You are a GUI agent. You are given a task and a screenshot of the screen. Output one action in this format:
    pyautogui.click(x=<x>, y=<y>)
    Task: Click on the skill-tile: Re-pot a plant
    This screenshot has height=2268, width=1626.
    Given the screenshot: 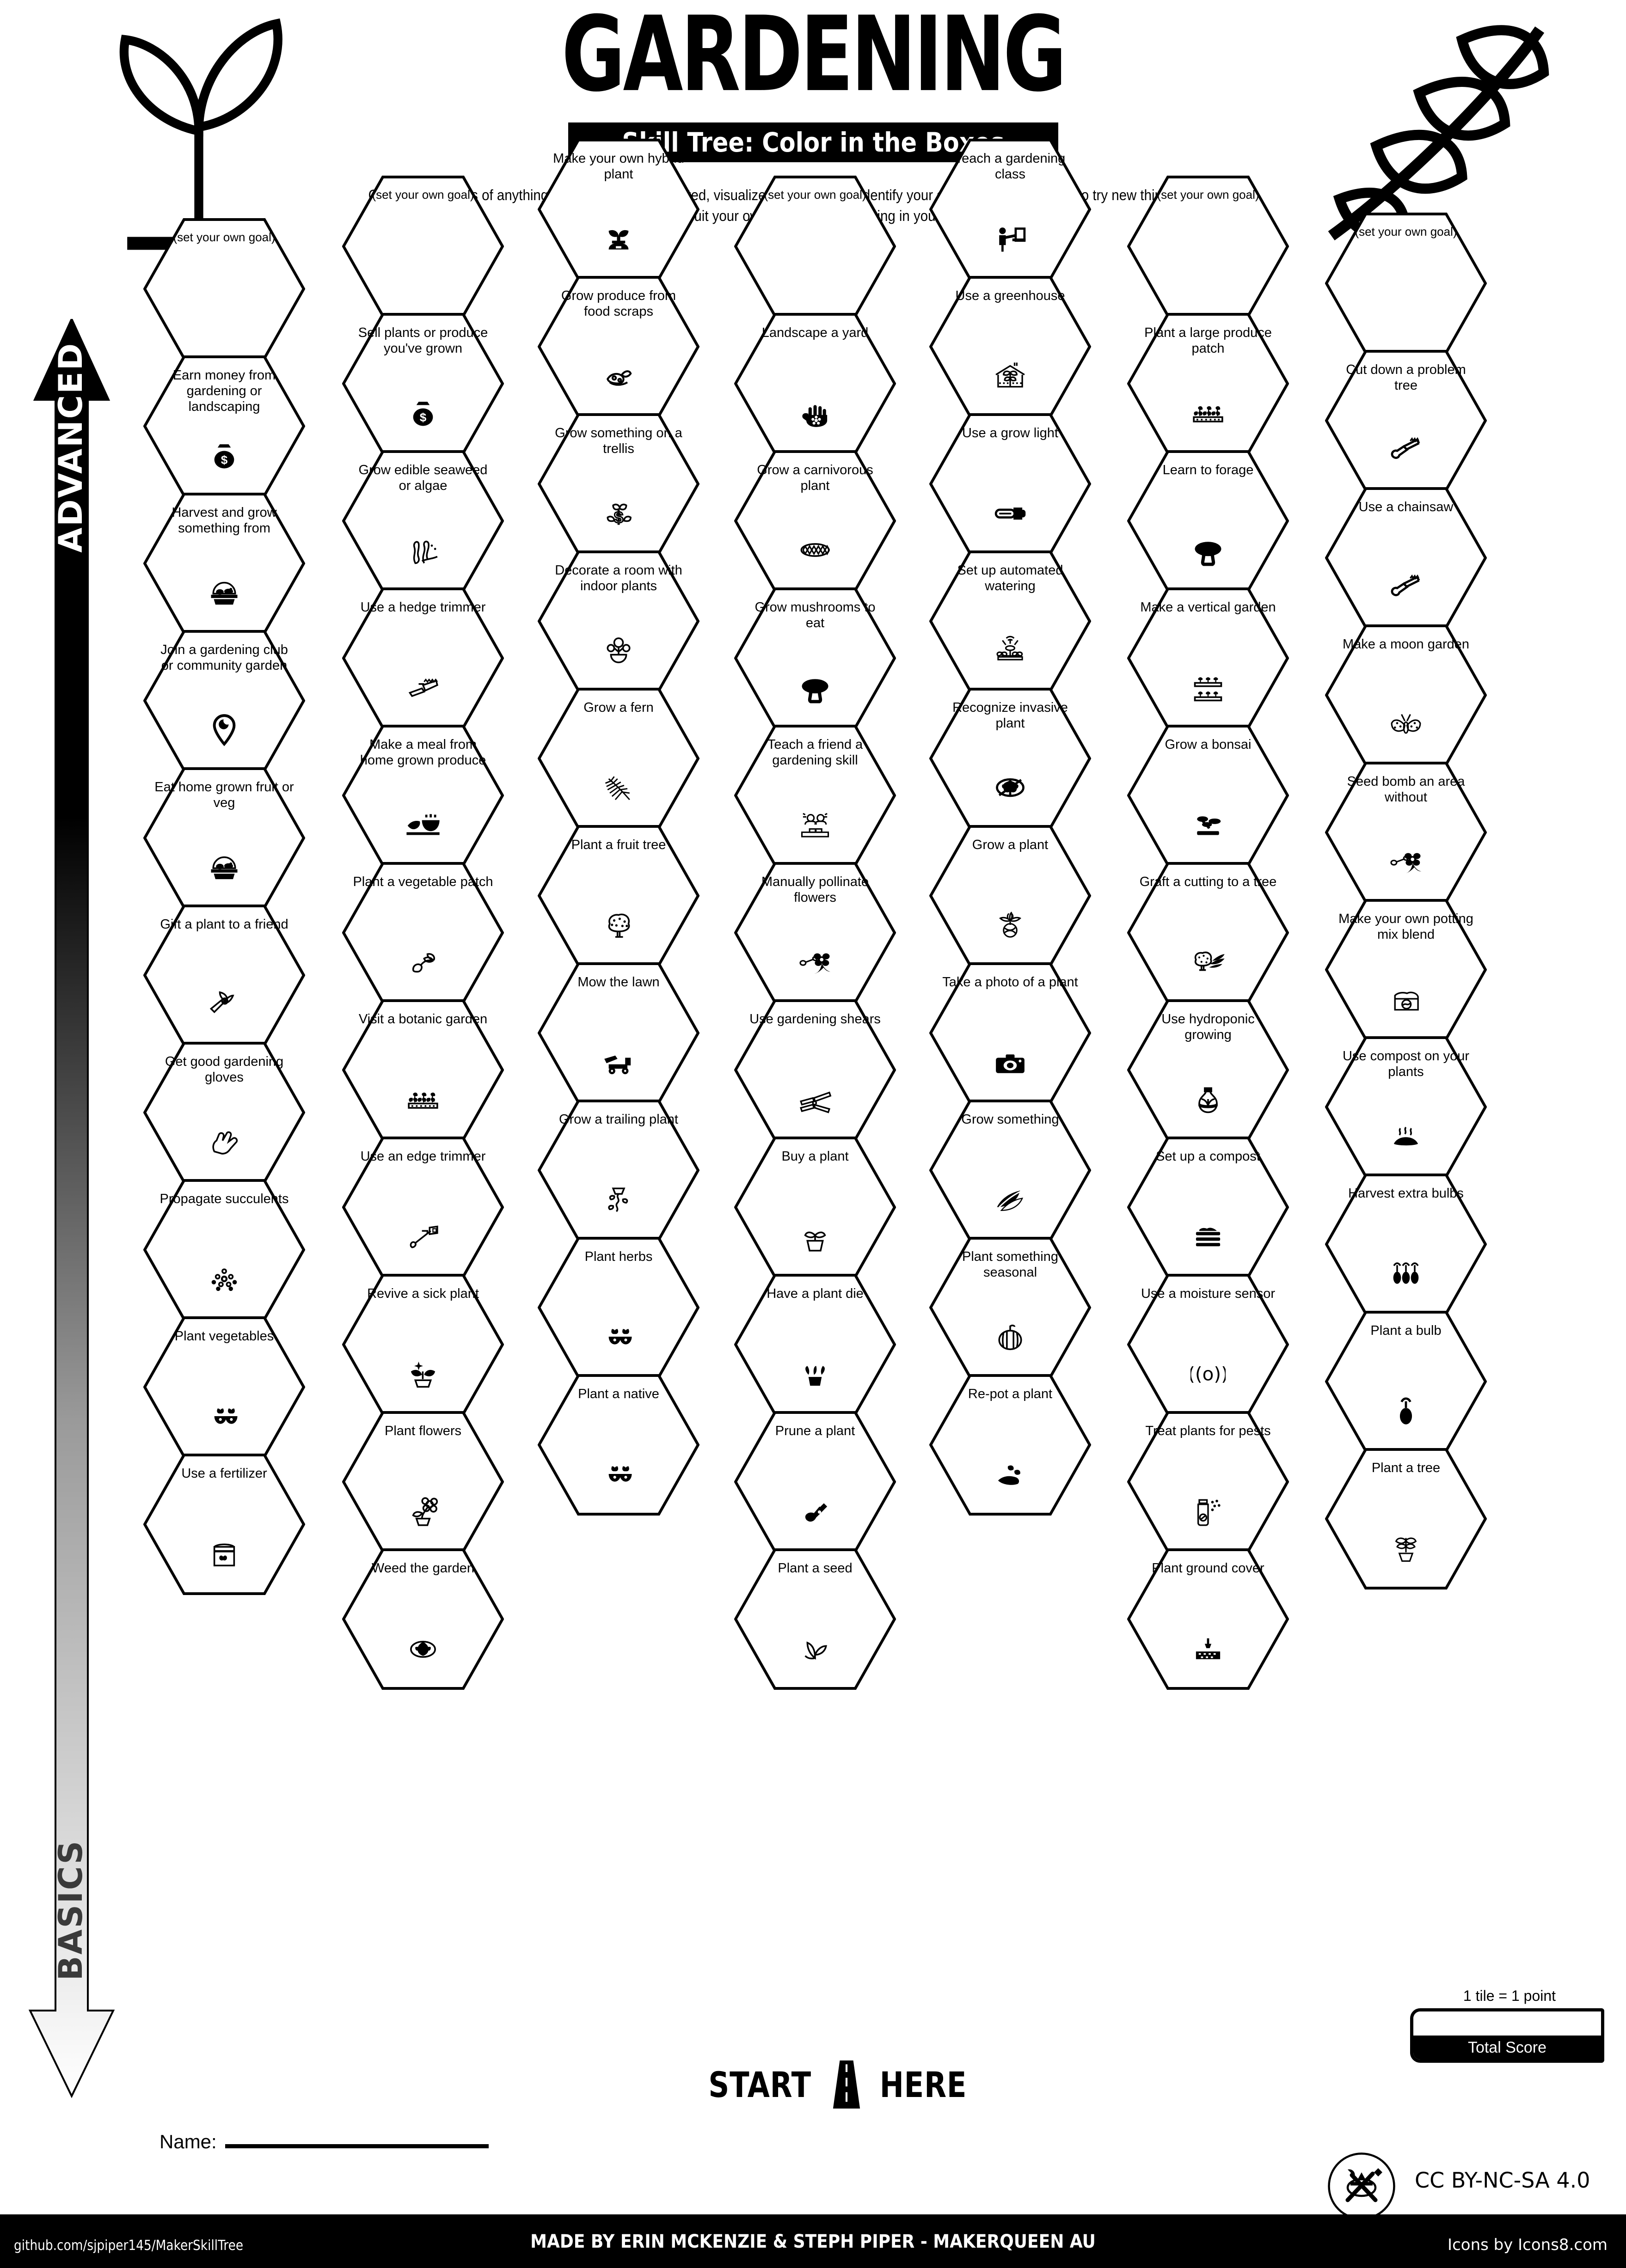 What is the action you would take?
    pyautogui.click(x=1010, y=1445)
    